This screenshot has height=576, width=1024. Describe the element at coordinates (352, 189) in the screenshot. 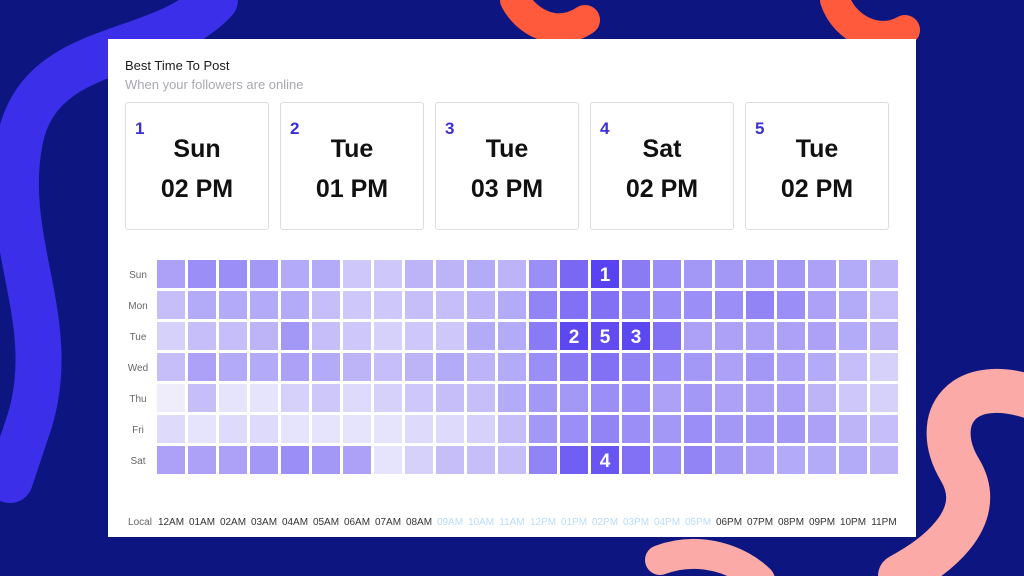

I see `best-time-hour: 01 PM` at that location.